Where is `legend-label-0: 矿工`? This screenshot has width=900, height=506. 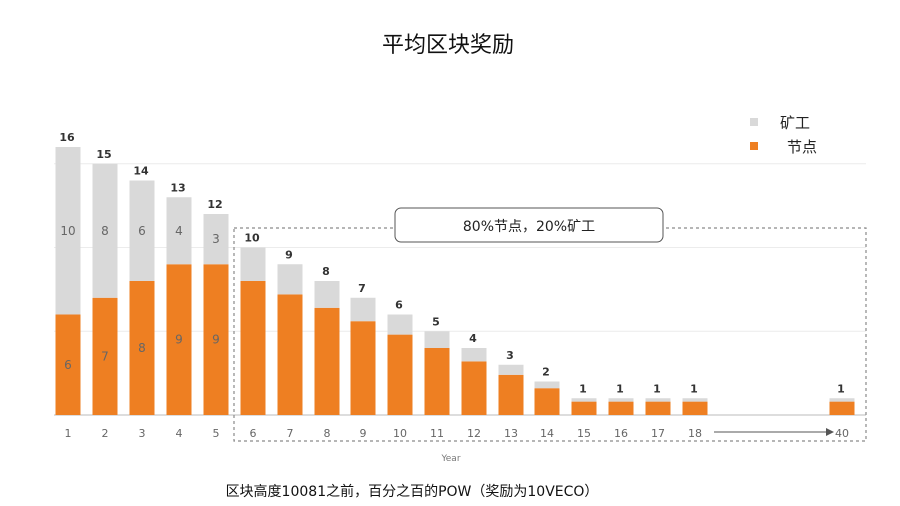 legend-label-0: 矿工 is located at coordinates (795, 123).